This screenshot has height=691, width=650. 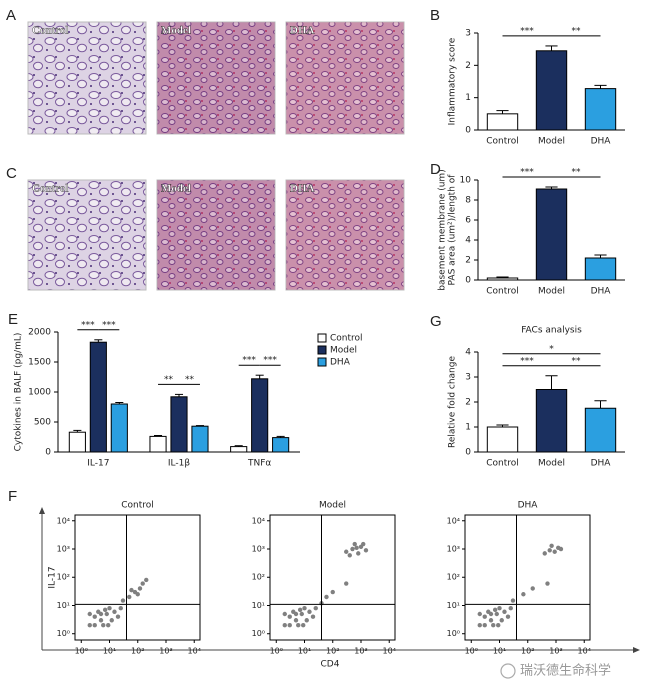 What do you see at coordinates (551, 349) in the screenshot?
I see `significance-label: *` at bounding box center [551, 349].